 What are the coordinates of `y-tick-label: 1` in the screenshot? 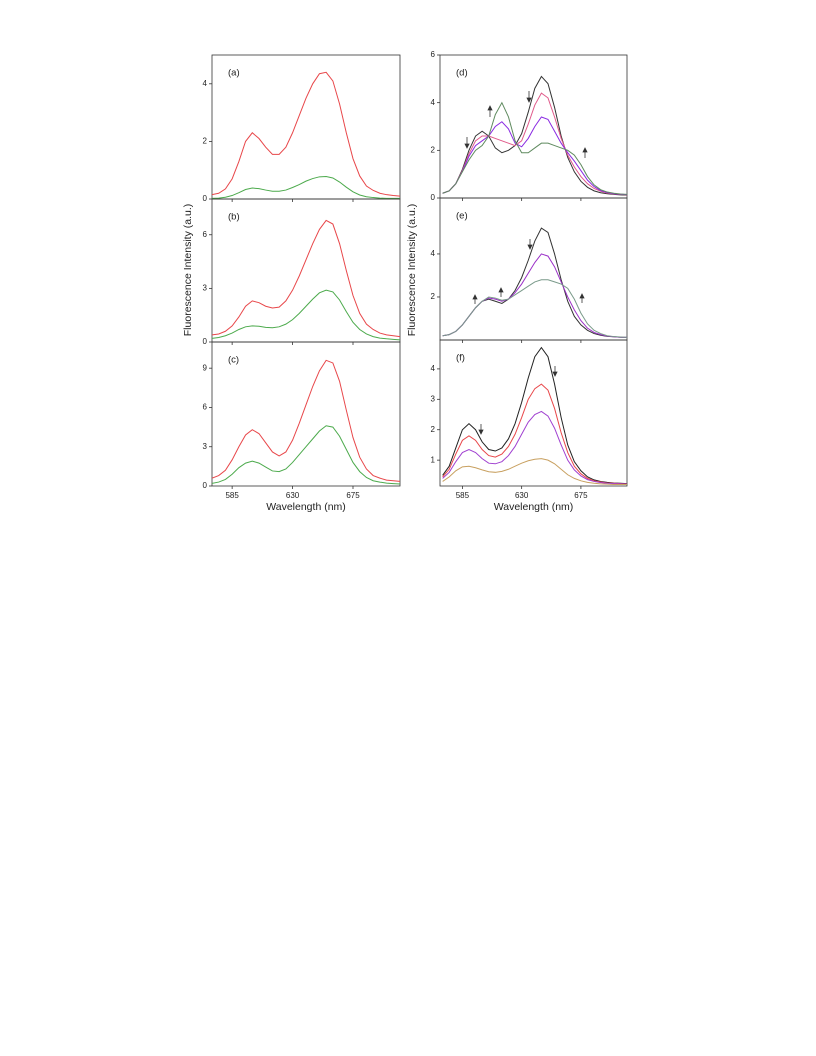 It's located at (433, 459).